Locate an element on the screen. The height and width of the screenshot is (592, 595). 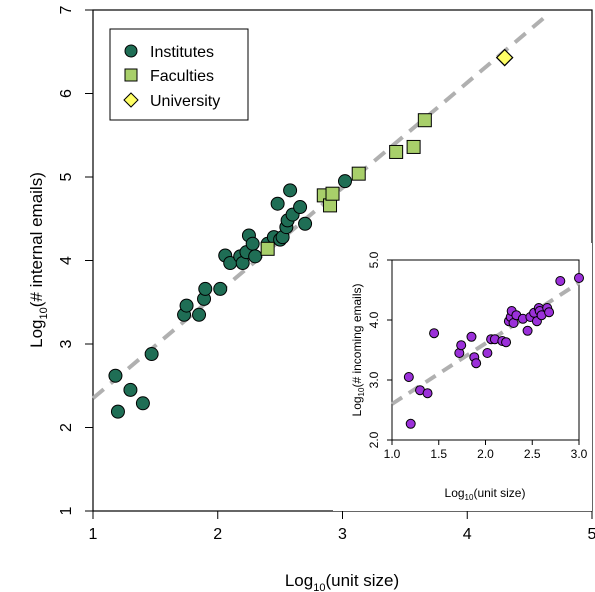
legend: Institutes Faculties University is located at coordinates (179, 74).